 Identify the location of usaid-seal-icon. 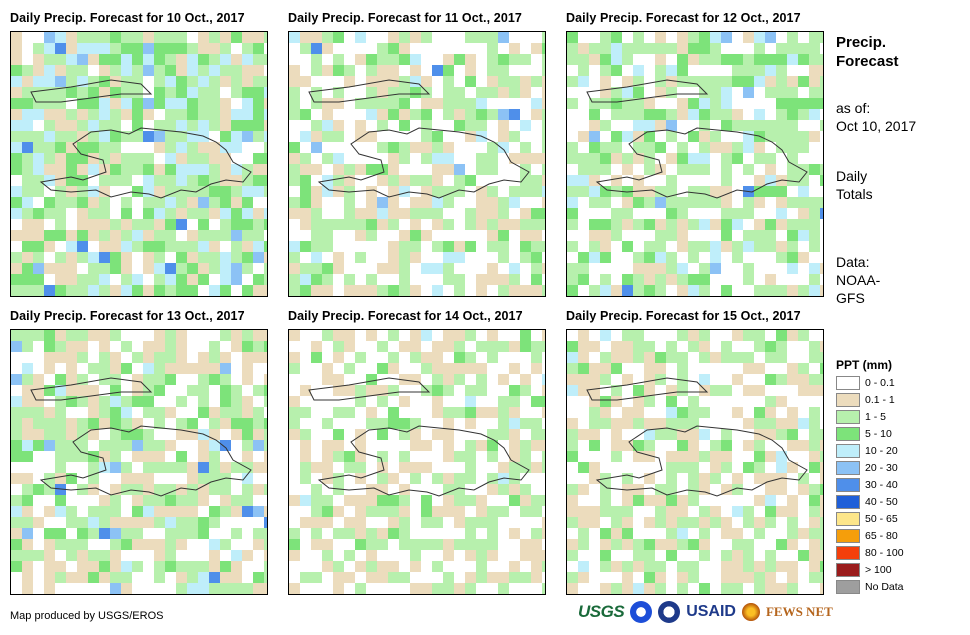
(669, 612).